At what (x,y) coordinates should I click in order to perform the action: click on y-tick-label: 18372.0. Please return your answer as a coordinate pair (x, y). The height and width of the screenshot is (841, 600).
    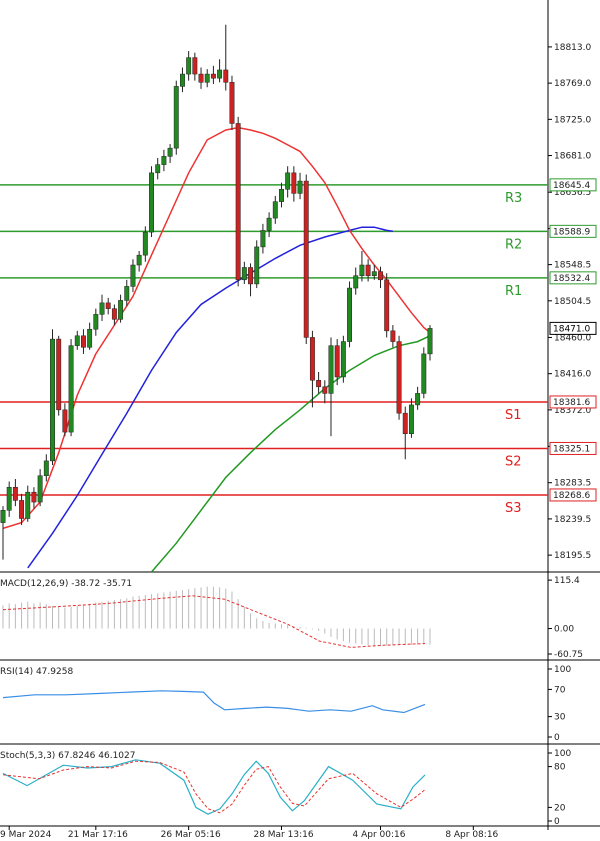
    Looking at the image, I should click on (572, 411).